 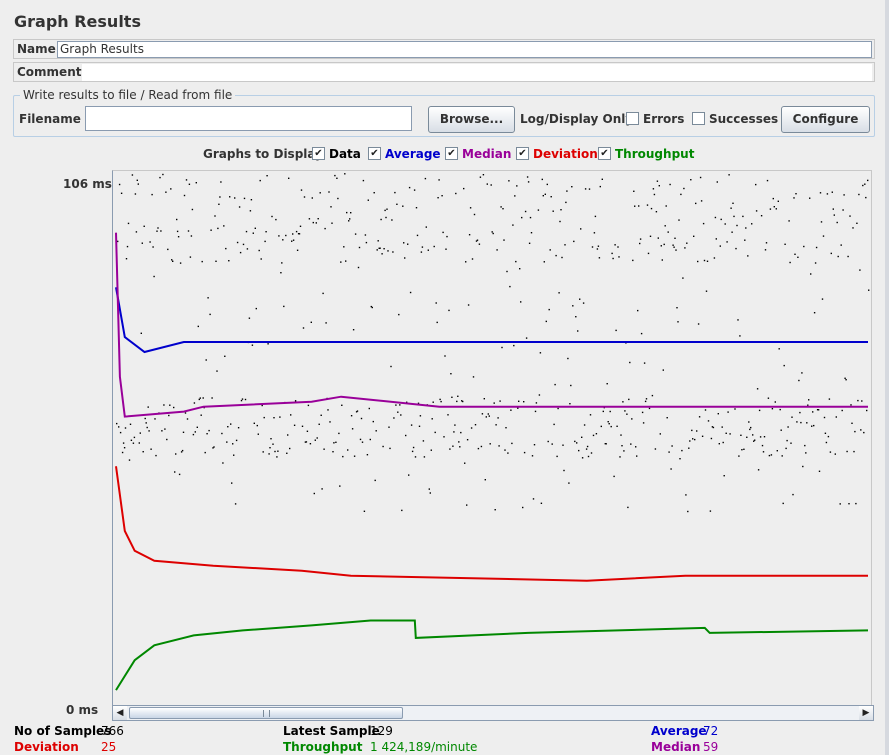 I want to click on filename-label: Filename, so click(x=50, y=119).